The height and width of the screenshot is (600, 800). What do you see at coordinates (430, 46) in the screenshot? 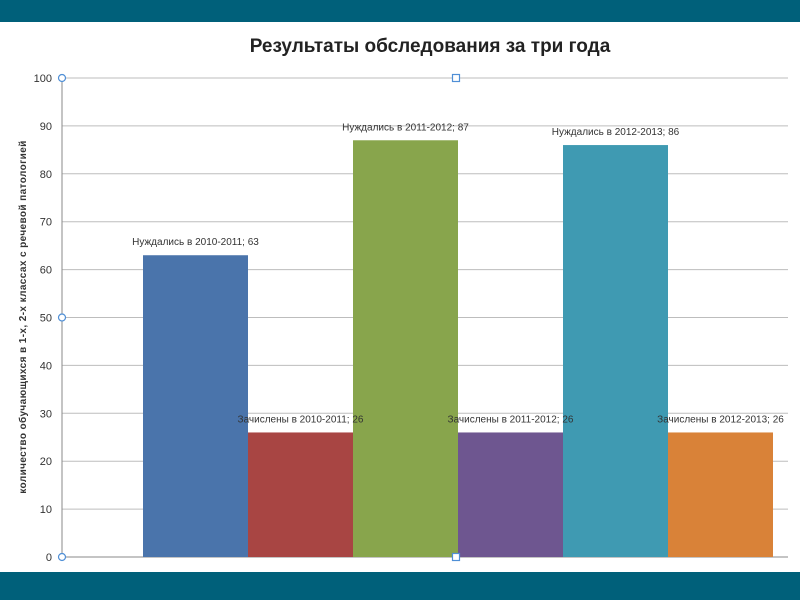
I see `chart-title: Результаты обследования за три года` at bounding box center [430, 46].